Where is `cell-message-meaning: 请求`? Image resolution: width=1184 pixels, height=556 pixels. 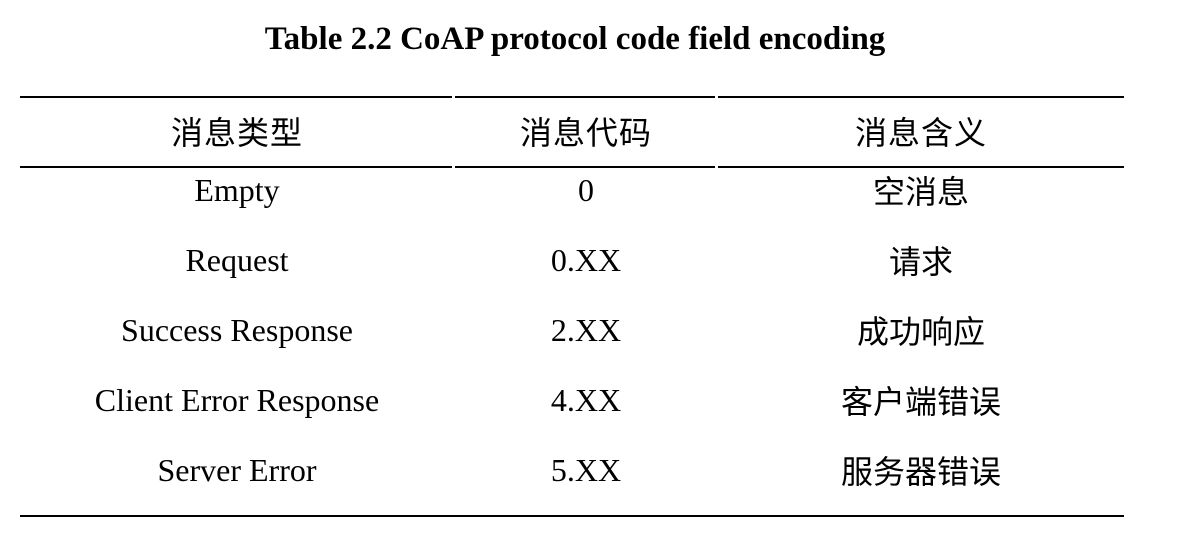 cell-message-meaning: 请求 is located at coordinates (920, 262).